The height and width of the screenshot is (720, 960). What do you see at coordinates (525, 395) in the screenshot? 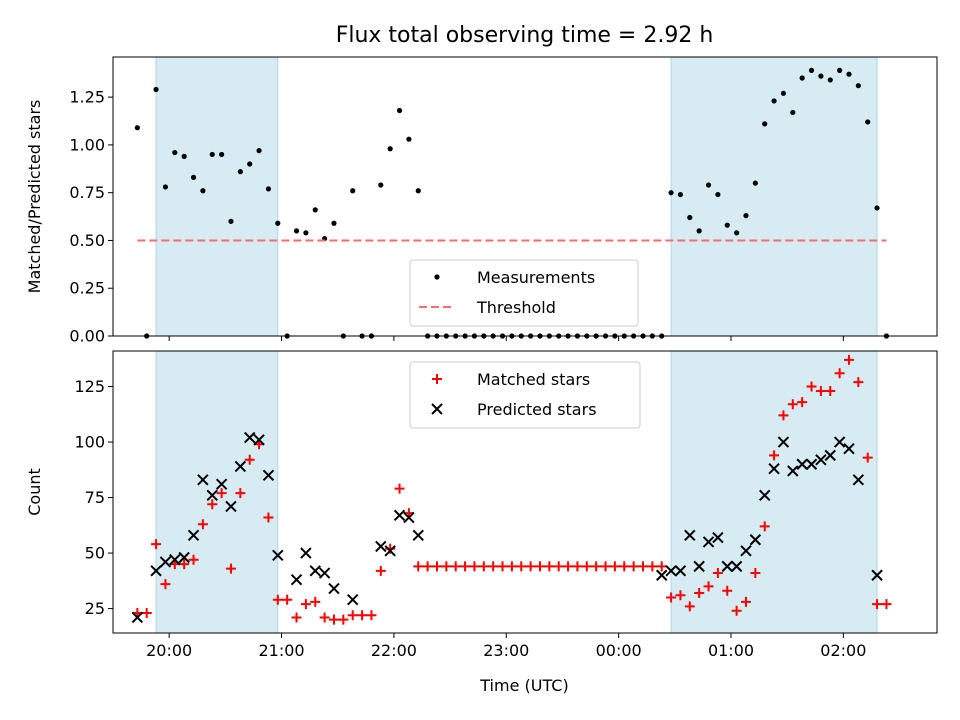
I see `legend-box` at bounding box center [525, 395].